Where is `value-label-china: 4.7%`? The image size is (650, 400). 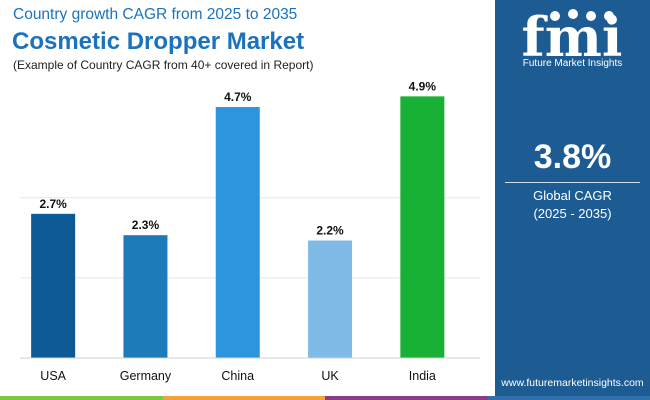 value-label-china: 4.7% is located at coordinates (238, 97).